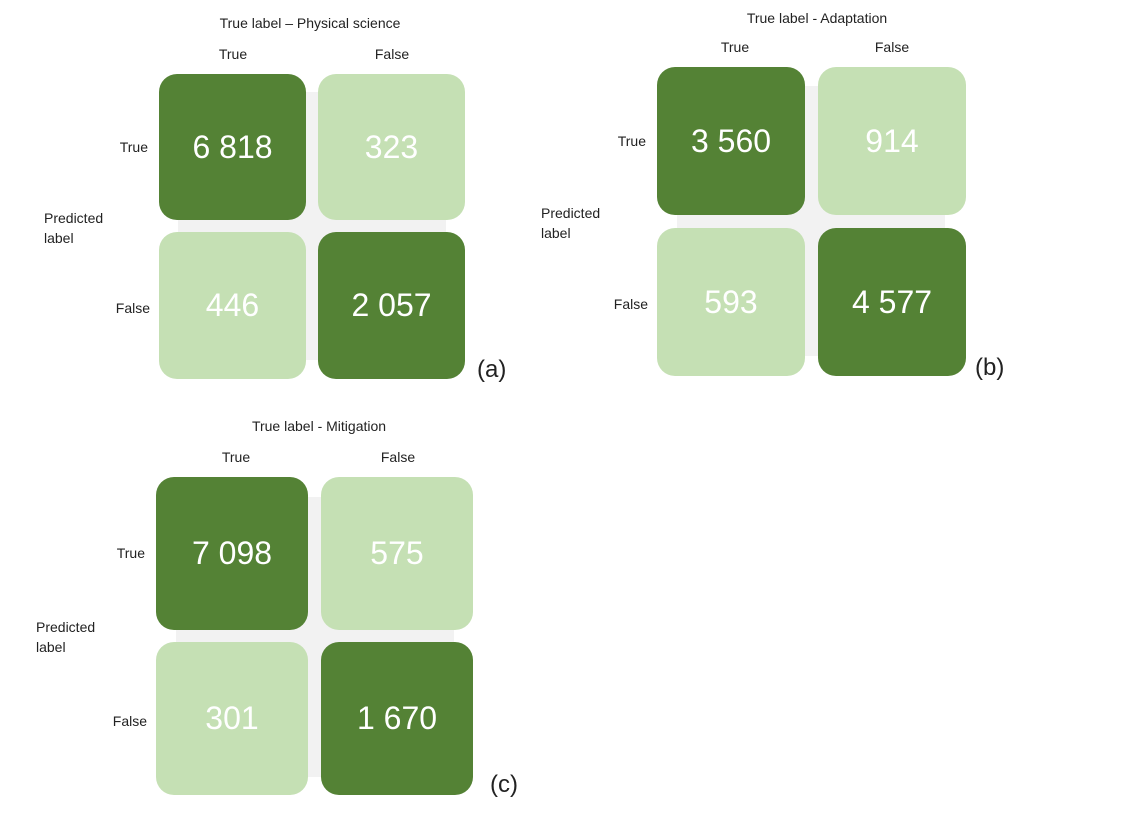 The width and height of the screenshot is (1143, 834). I want to click on panel-c-predicted-label: Predicted label, so click(66, 637).